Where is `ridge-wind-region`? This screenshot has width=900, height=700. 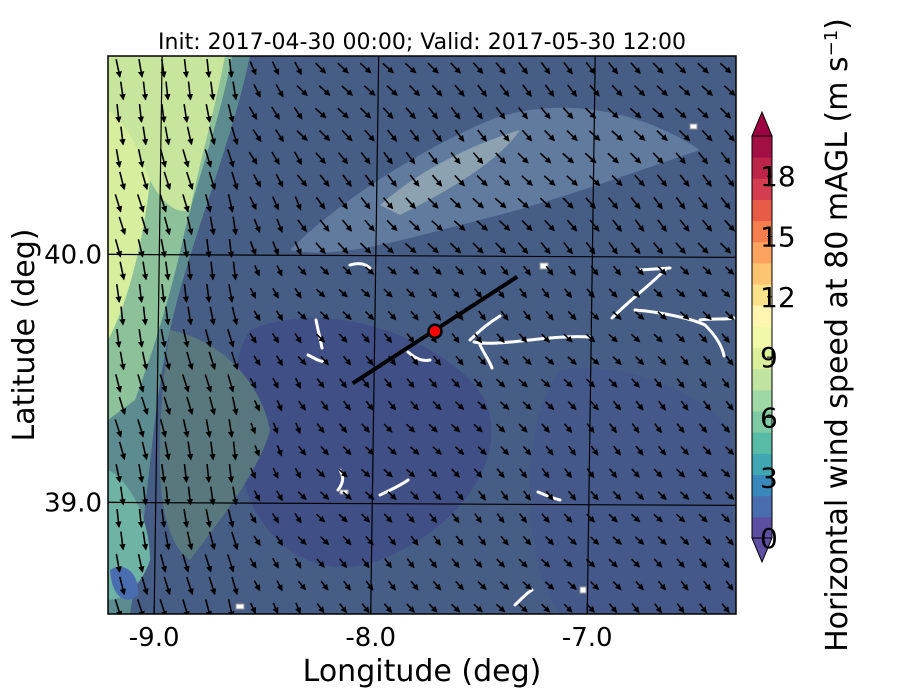 ridge-wind-region is located at coordinates (495, 180).